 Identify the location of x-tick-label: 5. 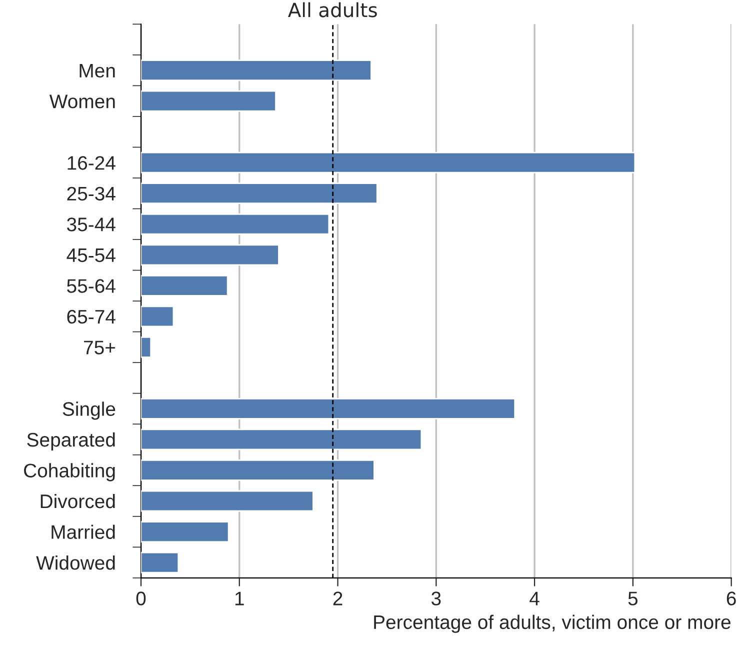
(633, 599).